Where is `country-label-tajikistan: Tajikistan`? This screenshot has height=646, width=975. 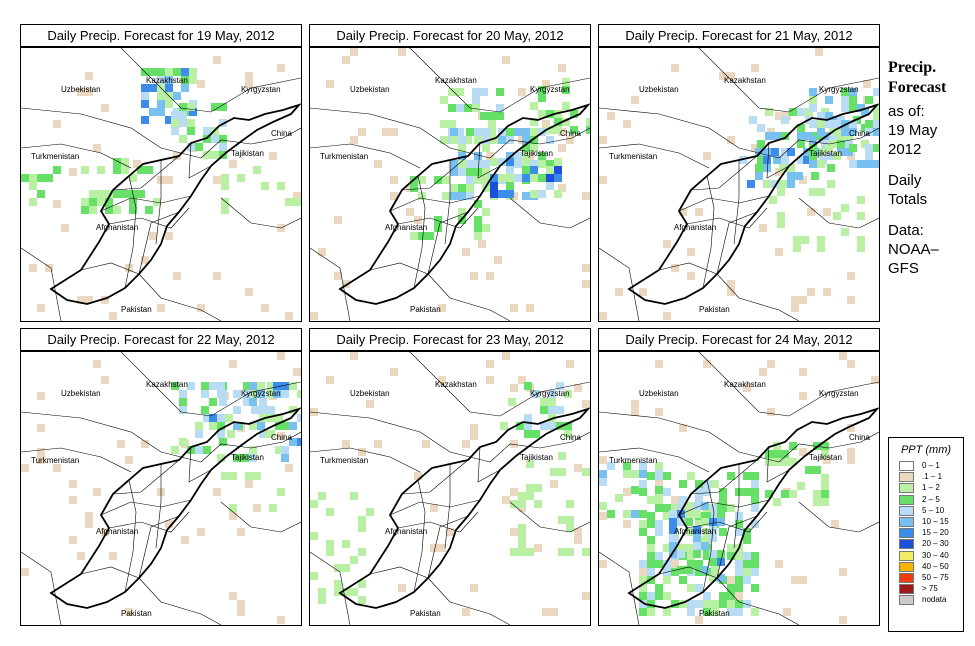
country-label-tajikistan: Tajikistan is located at coordinates (247, 153).